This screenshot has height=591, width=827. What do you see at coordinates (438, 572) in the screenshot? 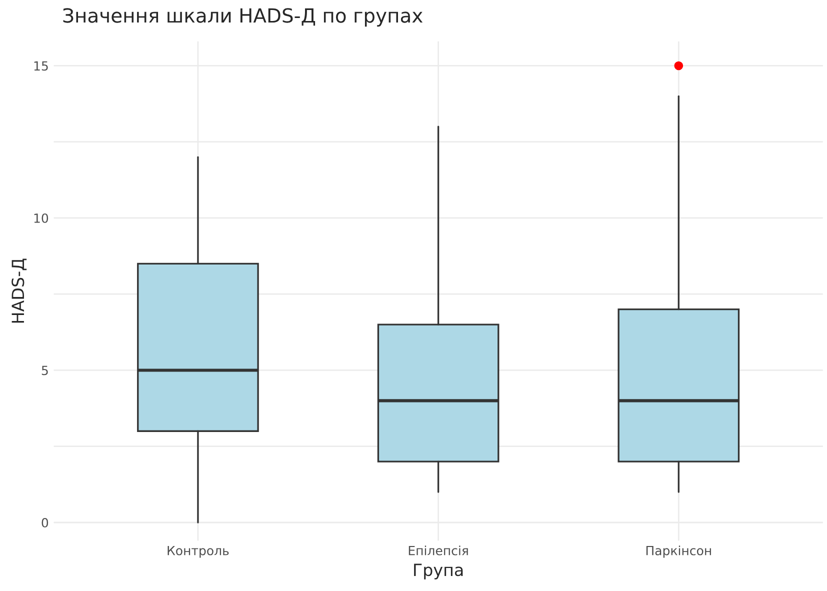
I see `x-axis-title: Група` at bounding box center [438, 572].